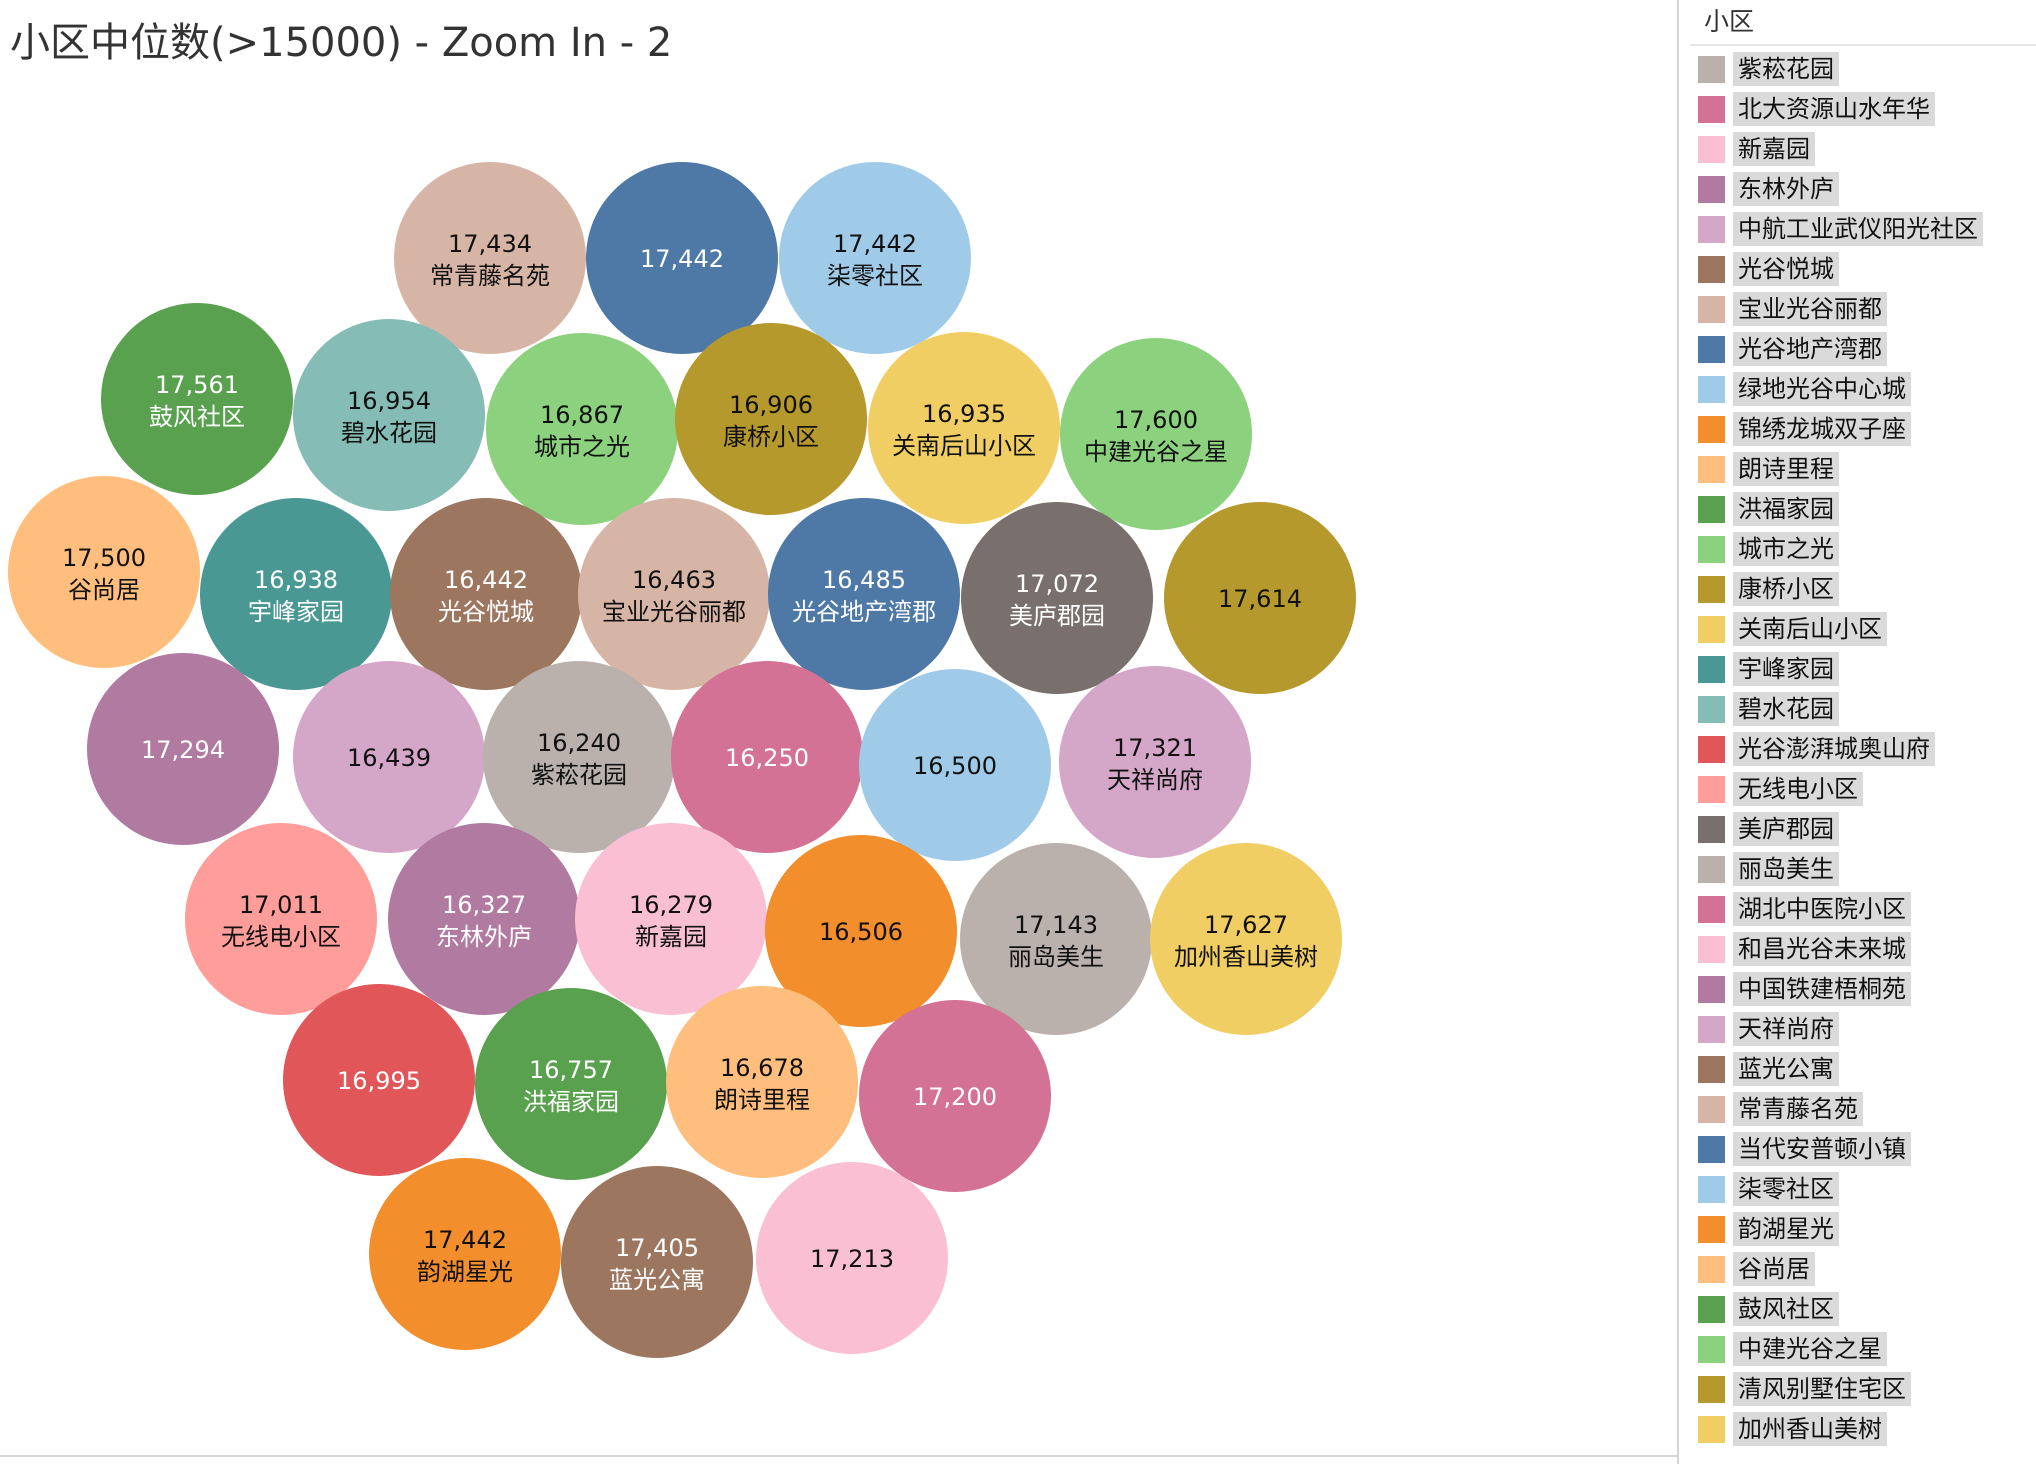 This screenshot has width=2036, height=1464. I want to click on legend-item: 中建光谷之星, so click(1840, 1349).